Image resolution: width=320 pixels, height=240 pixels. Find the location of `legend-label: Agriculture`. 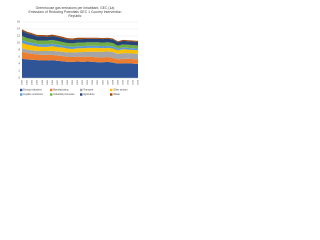

legend-label: Agriculture is located at coordinates (89, 94).